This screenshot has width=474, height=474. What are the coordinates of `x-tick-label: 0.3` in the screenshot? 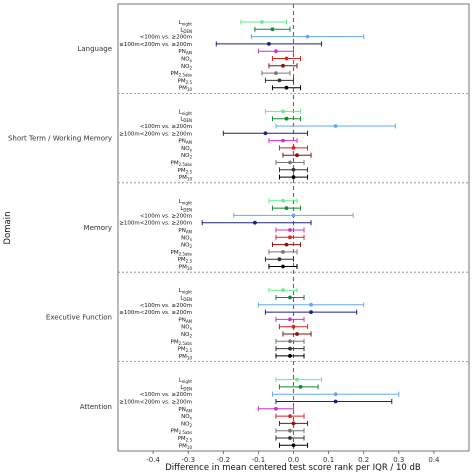 It's located at (398, 460).